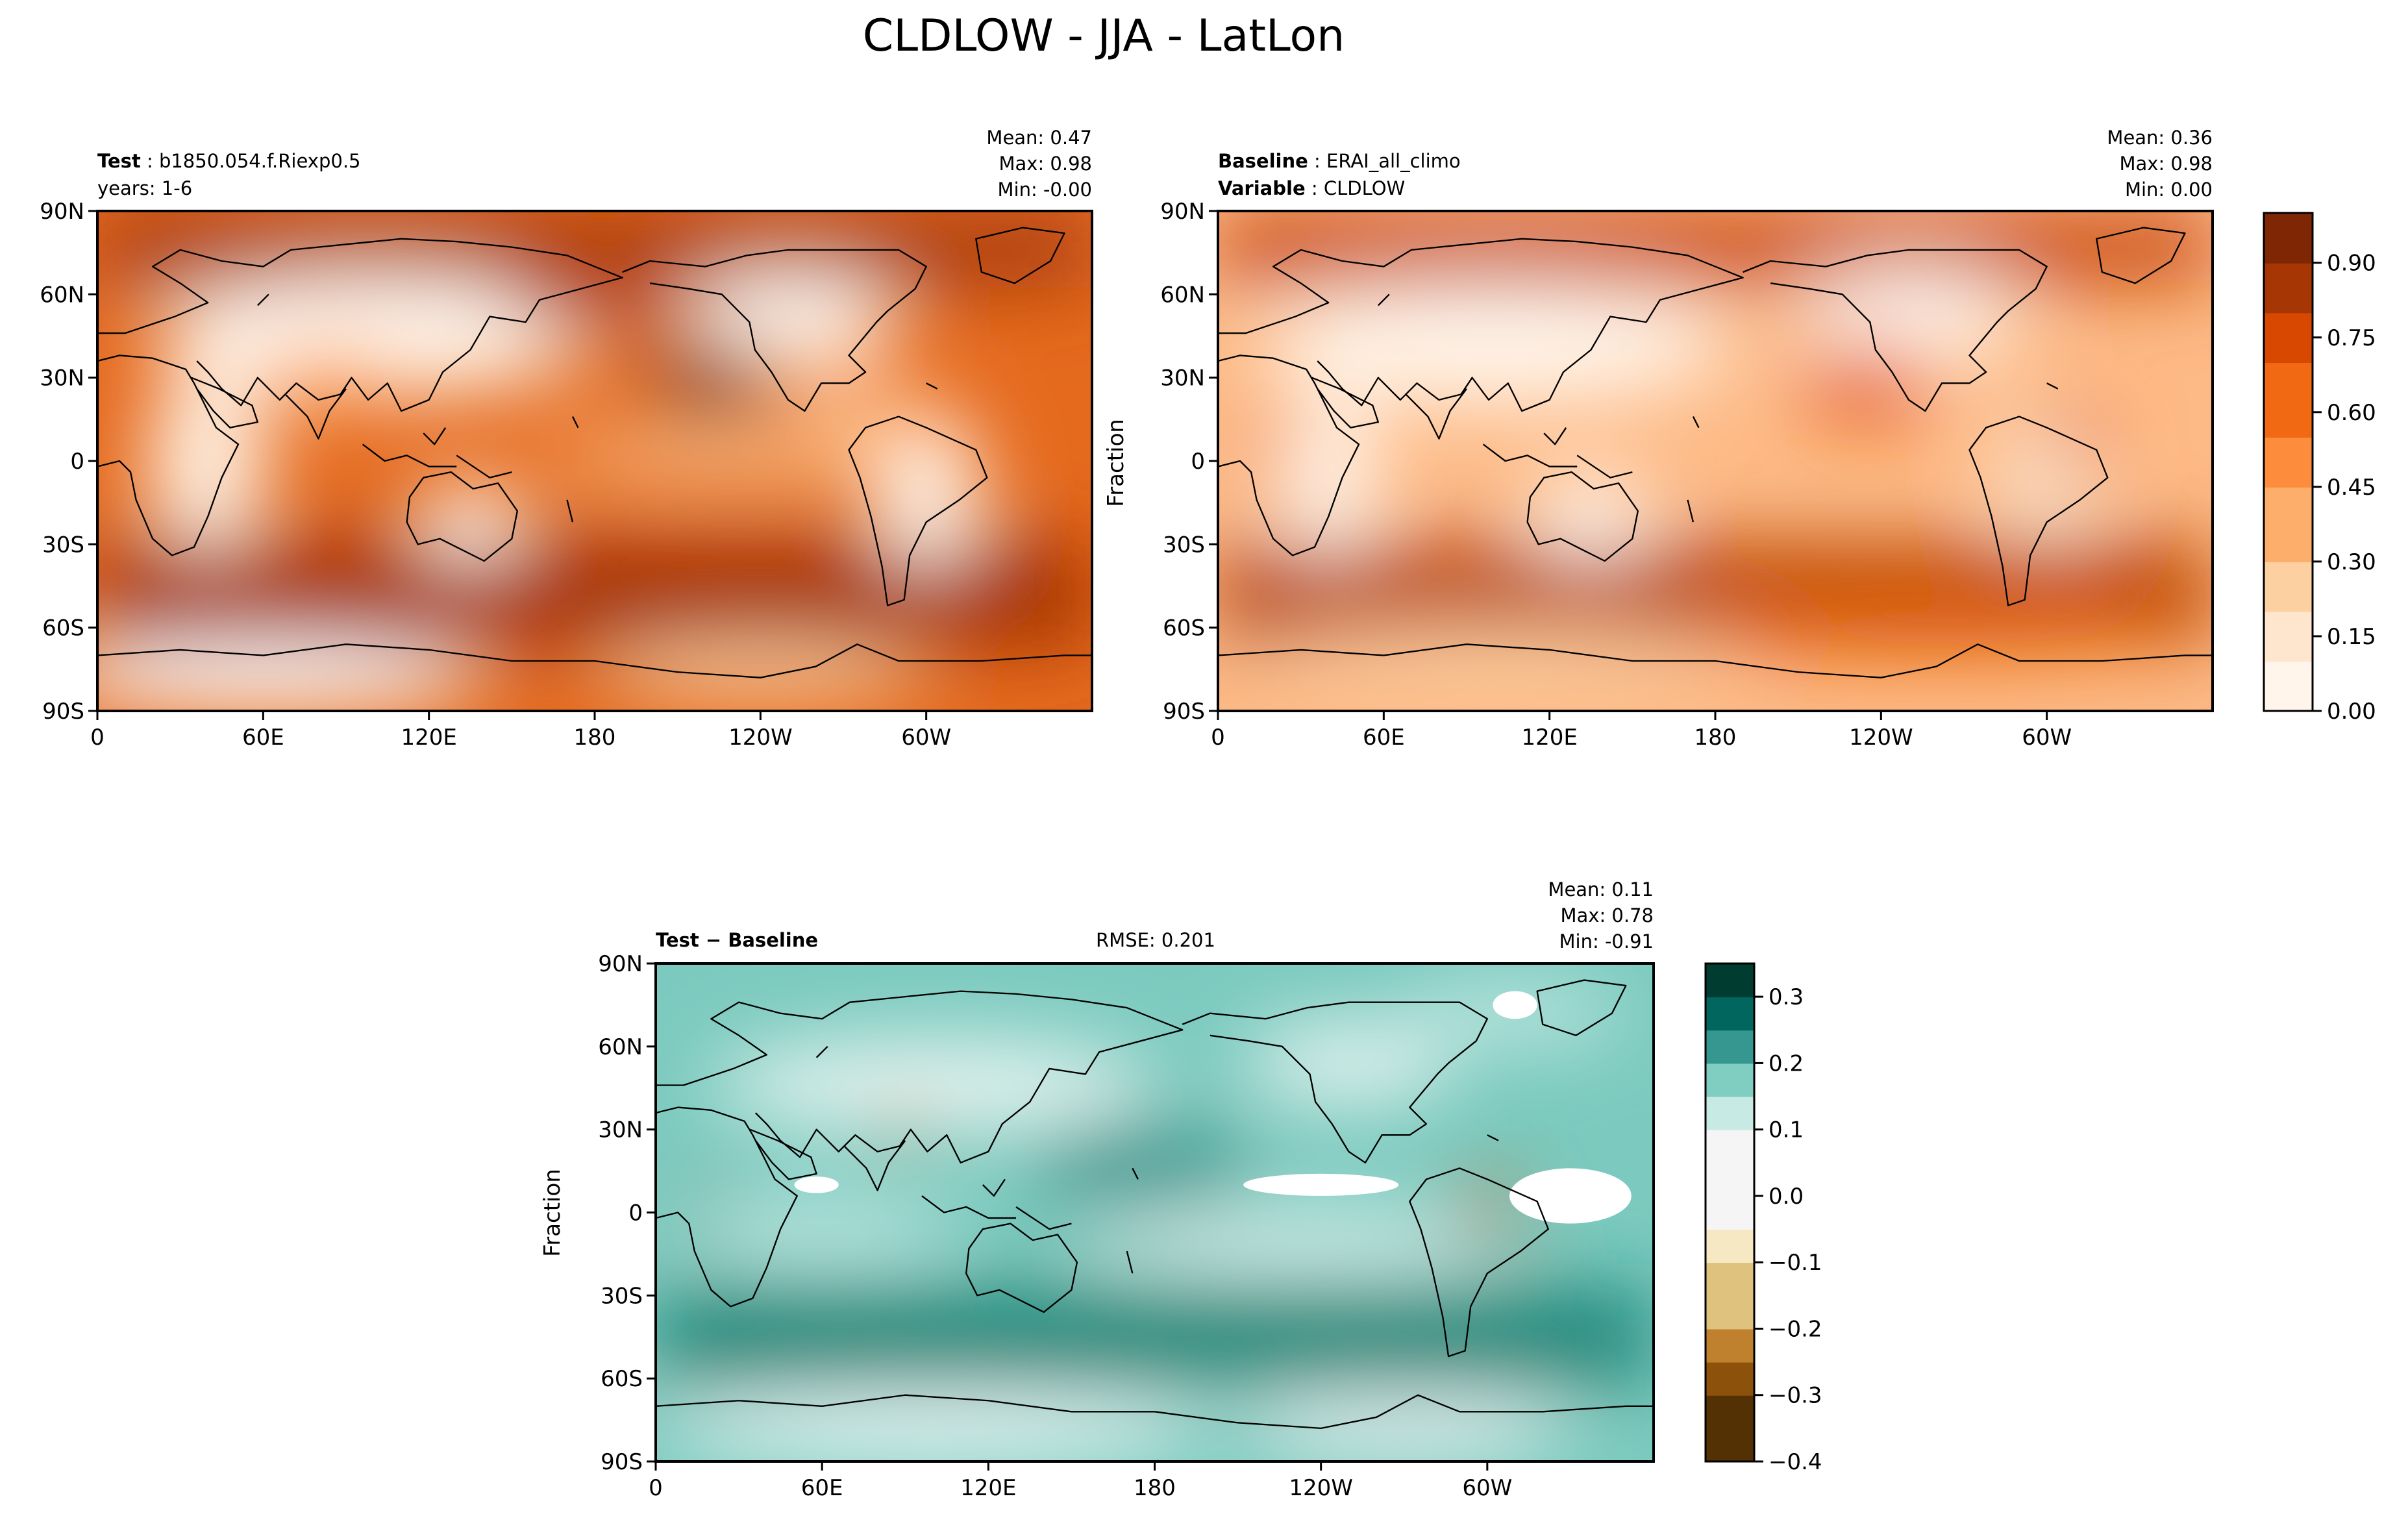 The width and height of the screenshot is (2408, 1529). I want to click on baseline-ytick-label: 30S, so click(1184, 545).